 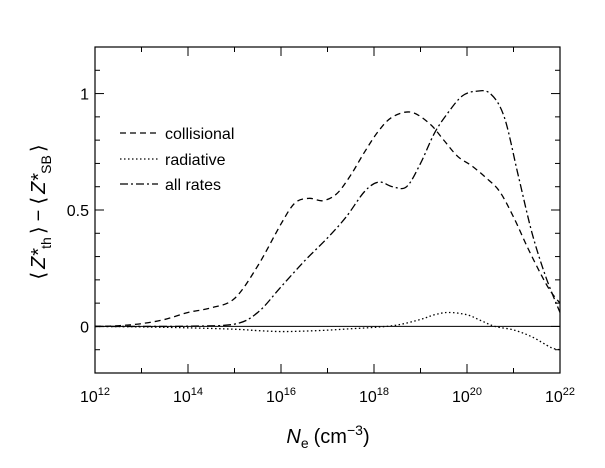 What do you see at coordinates (41, 211) in the screenshot?
I see `y-axis-label: ⟨Z*th⟩−⟨Z*SB⟩` at bounding box center [41, 211].